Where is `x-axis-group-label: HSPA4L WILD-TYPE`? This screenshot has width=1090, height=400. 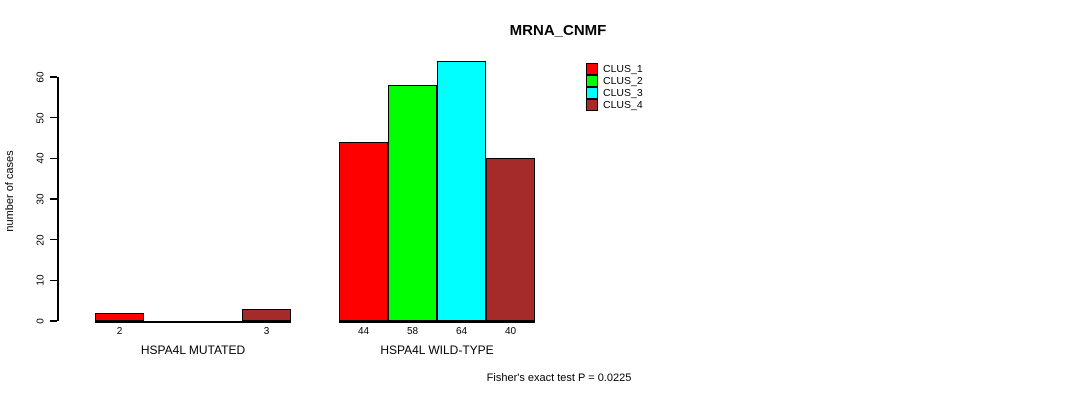 x-axis-group-label: HSPA4L WILD-TYPE is located at coordinates (437, 350).